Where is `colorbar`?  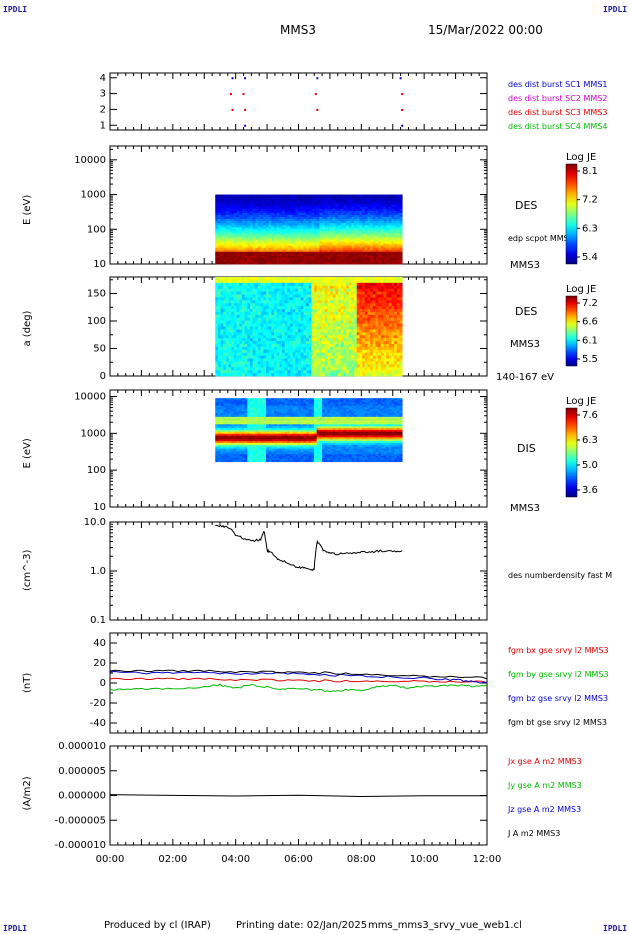 colorbar is located at coordinates (571, 214).